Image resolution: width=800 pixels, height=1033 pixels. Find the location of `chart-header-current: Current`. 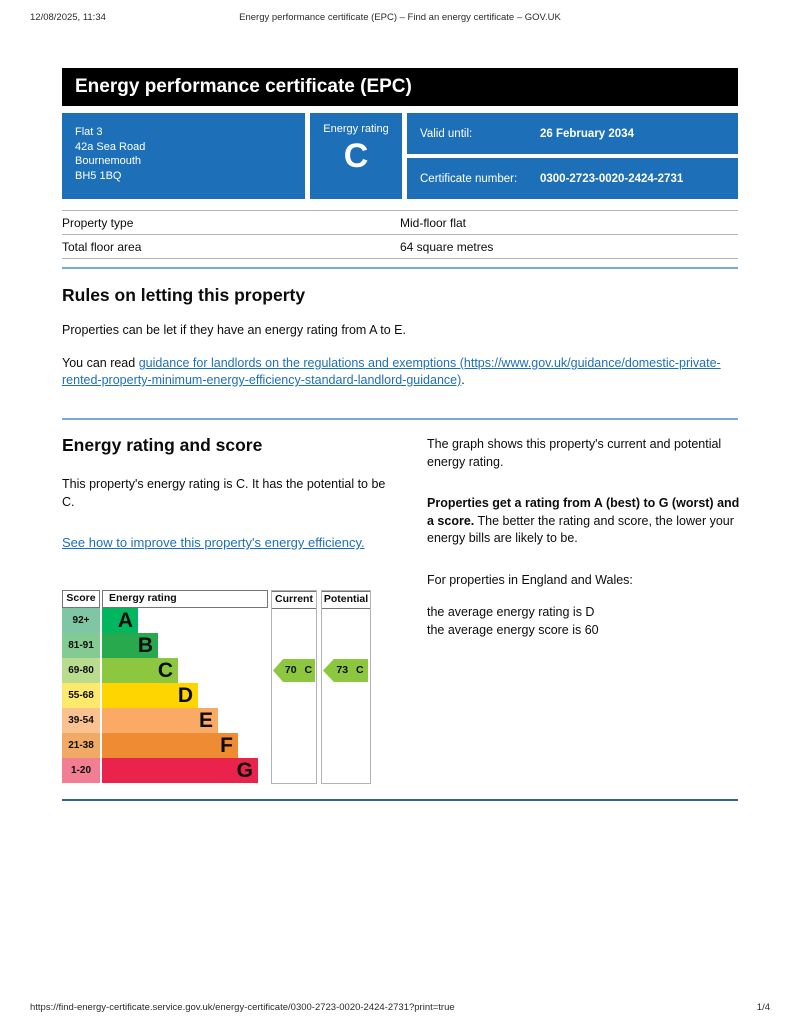

chart-header-current: Current is located at coordinates (294, 600).